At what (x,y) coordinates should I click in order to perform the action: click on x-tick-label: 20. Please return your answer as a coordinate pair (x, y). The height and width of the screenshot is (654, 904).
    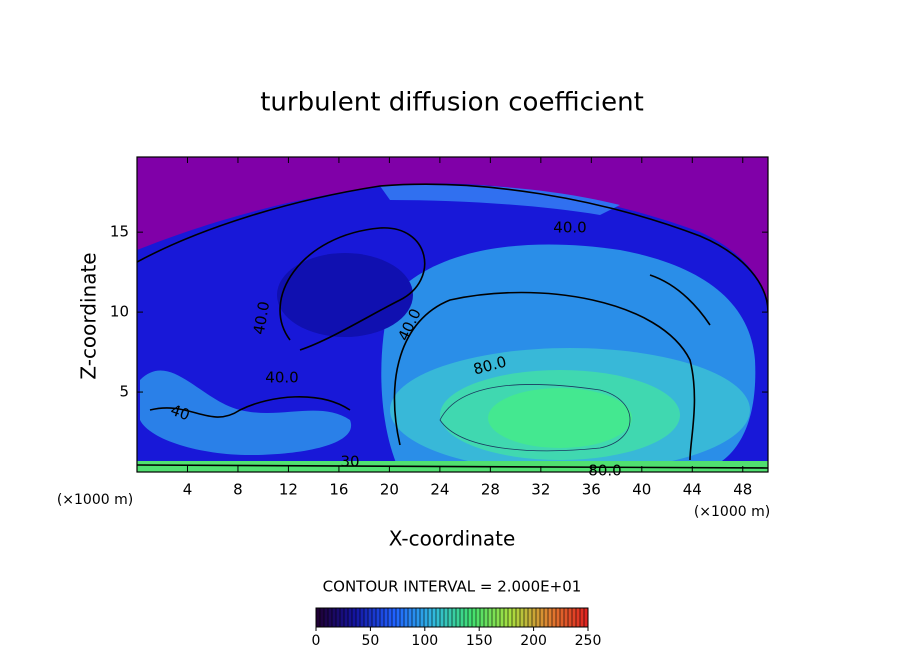
    Looking at the image, I should click on (389, 490).